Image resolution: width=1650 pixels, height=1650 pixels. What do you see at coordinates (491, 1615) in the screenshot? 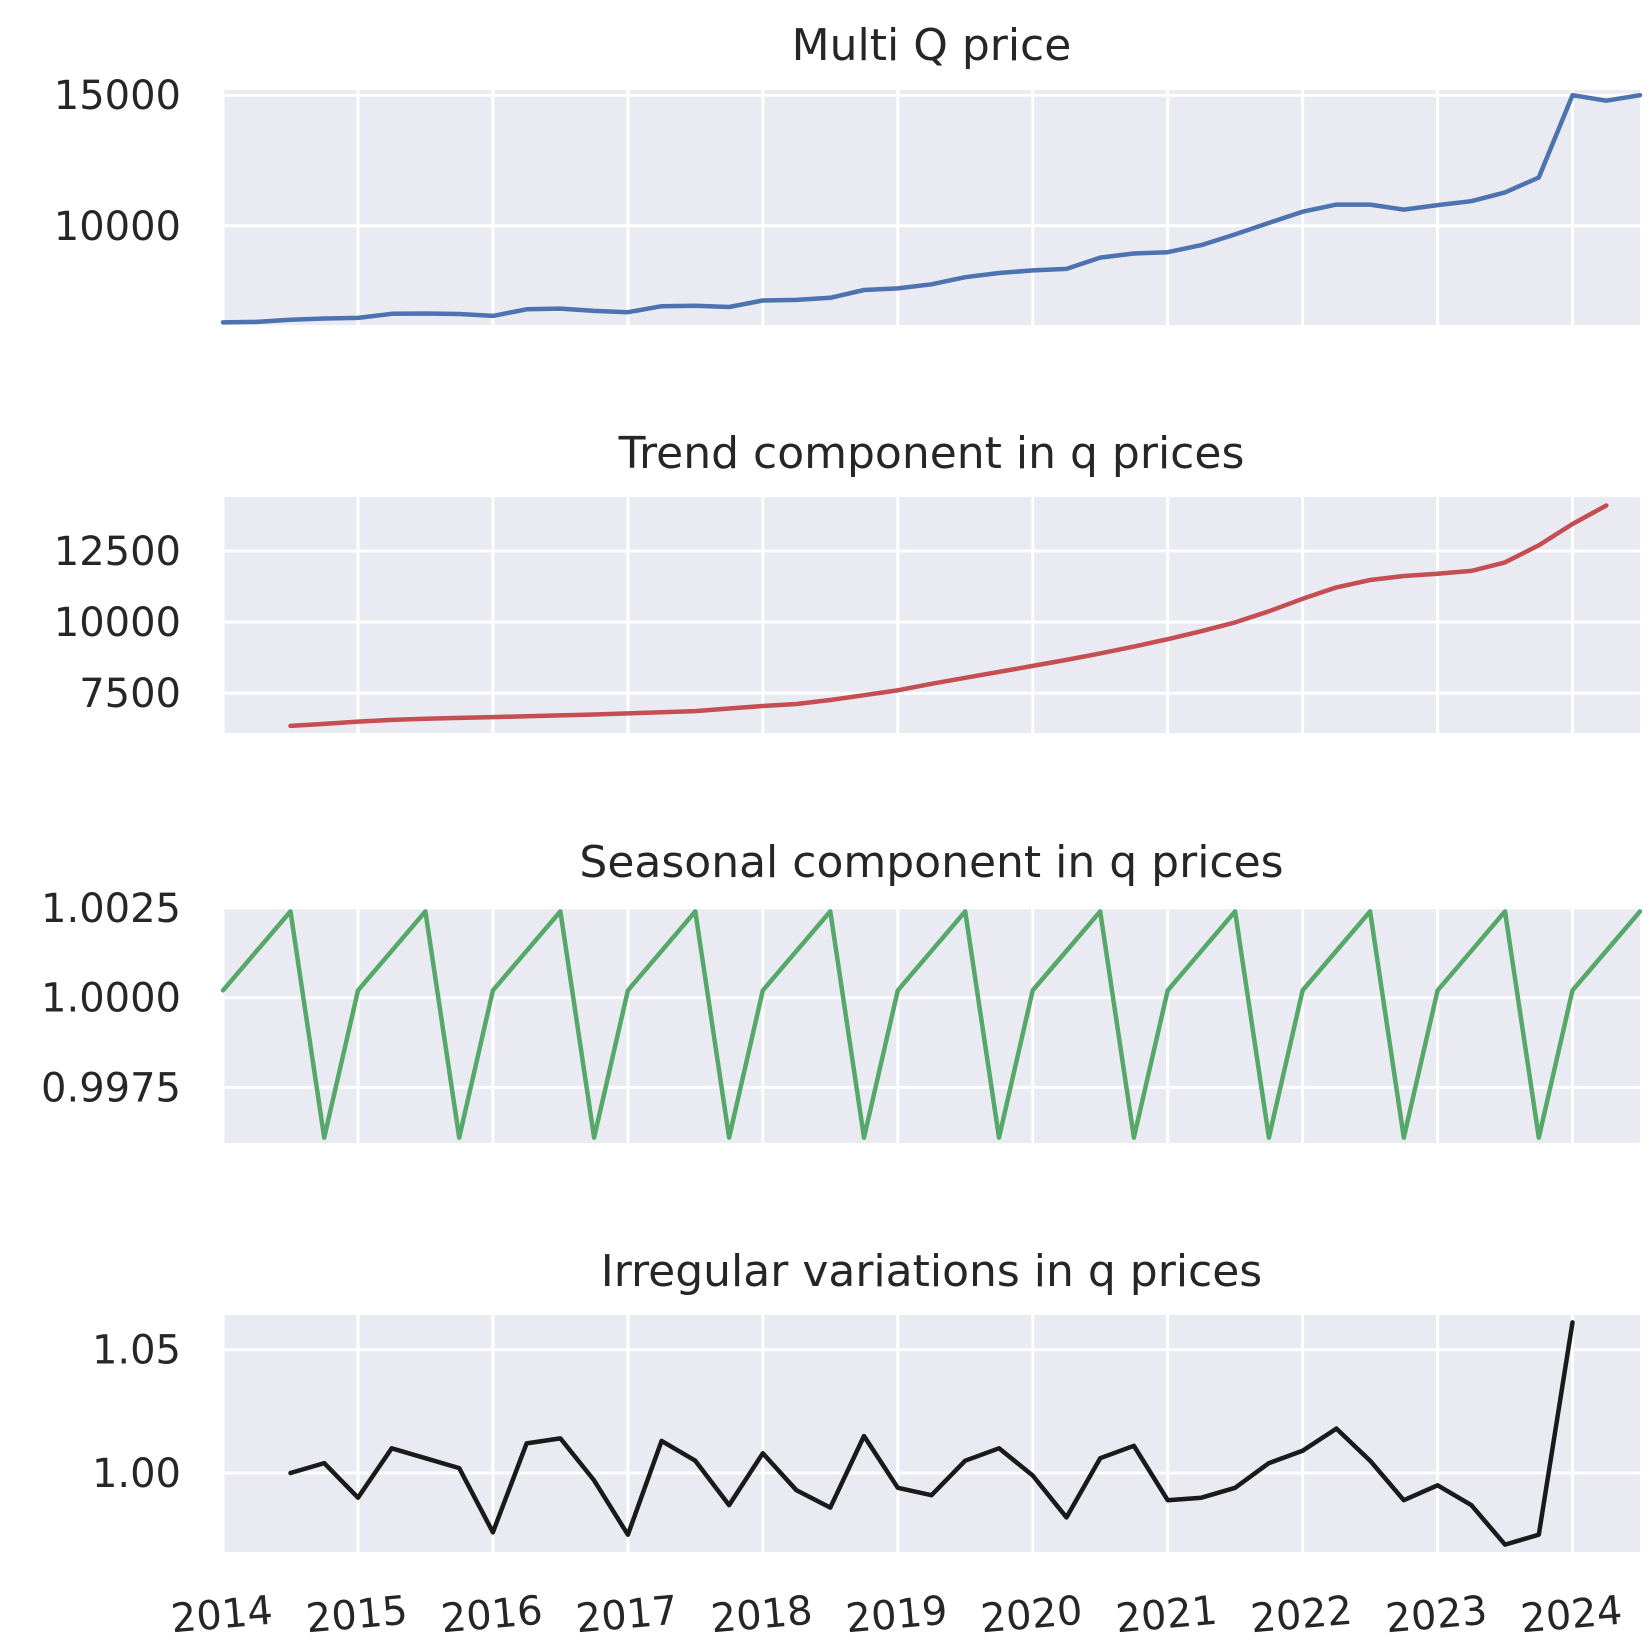
I see `x-tick-label: 2016` at bounding box center [491, 1615].